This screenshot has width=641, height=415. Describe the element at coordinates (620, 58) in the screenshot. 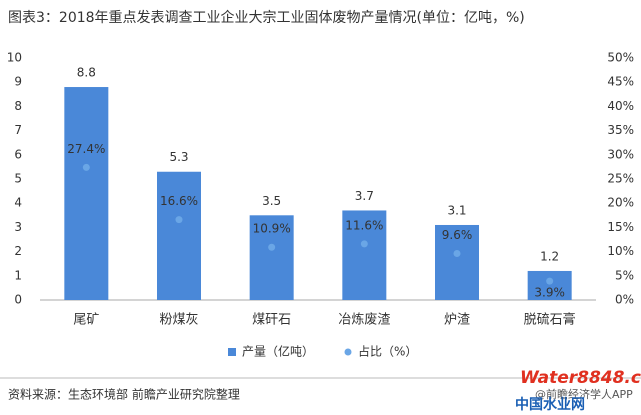

I see `y2-tick-label: 50%` at that location.